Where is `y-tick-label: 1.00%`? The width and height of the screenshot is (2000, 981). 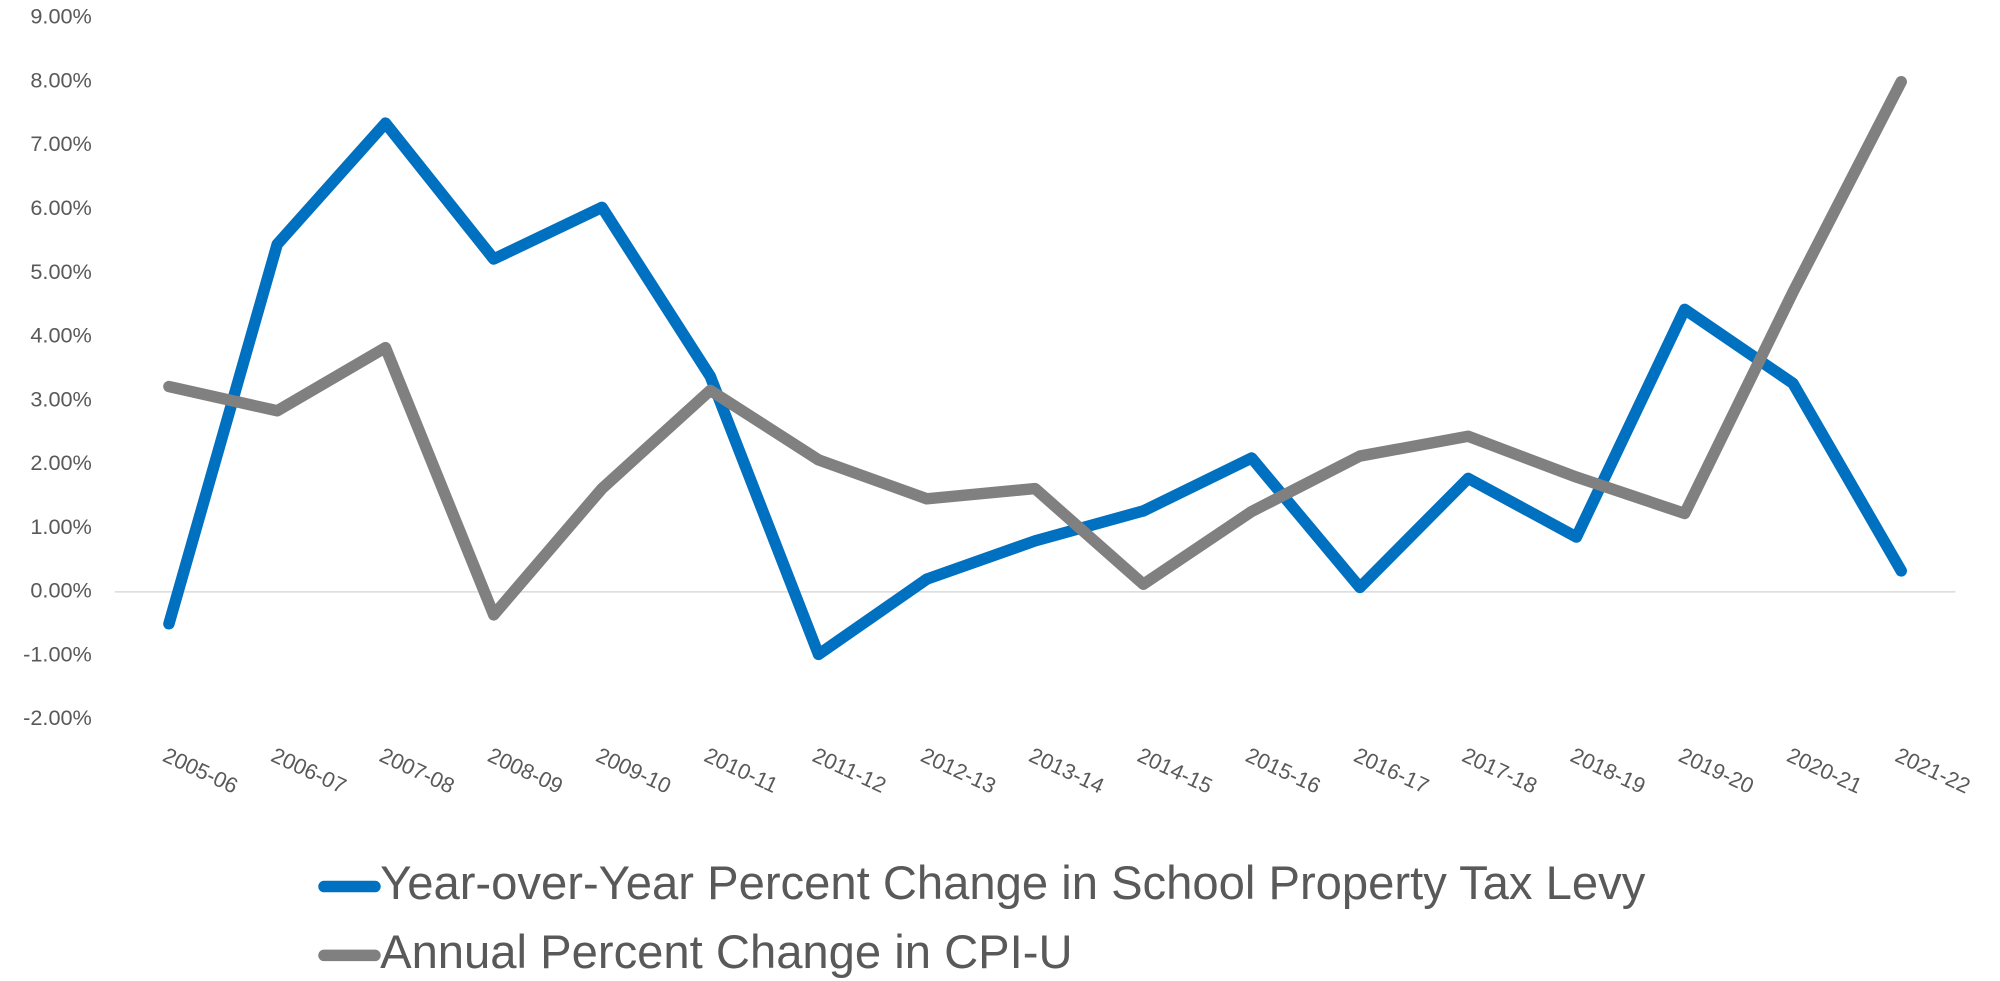
y-tick-label: 1.00% is located at coordinates (60, 526).